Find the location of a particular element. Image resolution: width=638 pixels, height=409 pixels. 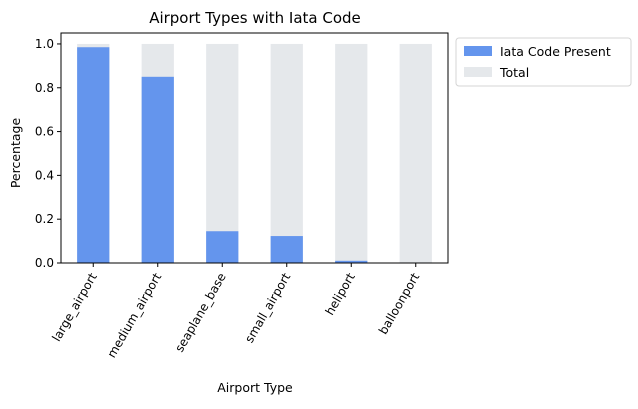

legend-label: Iata Code Present is located at coordinates (555, 51).